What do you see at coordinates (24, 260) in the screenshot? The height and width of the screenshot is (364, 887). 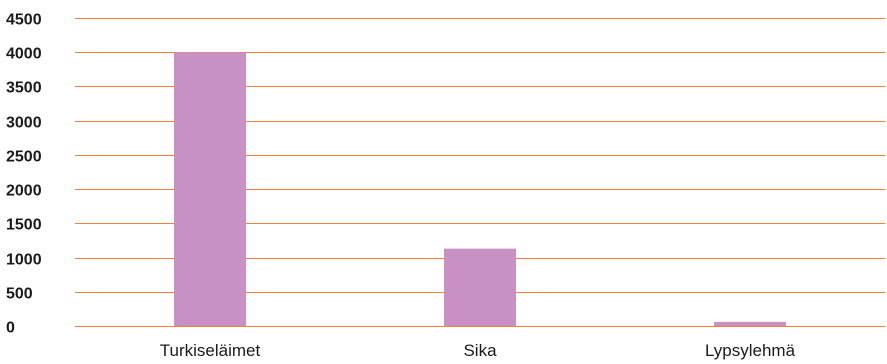 I see `y-tick-label: 1000` at bounding box center [24, 260].